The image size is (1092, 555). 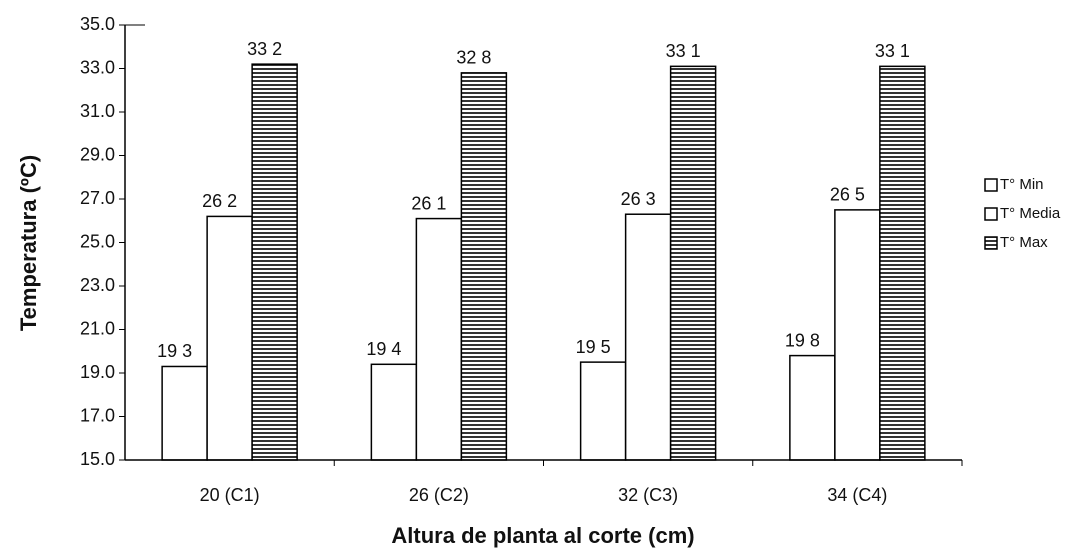 What do you see at coordinates (97, 372) in the screenshot?
I see `y-tick-label: 19.0` at bounding box center [97, 372].